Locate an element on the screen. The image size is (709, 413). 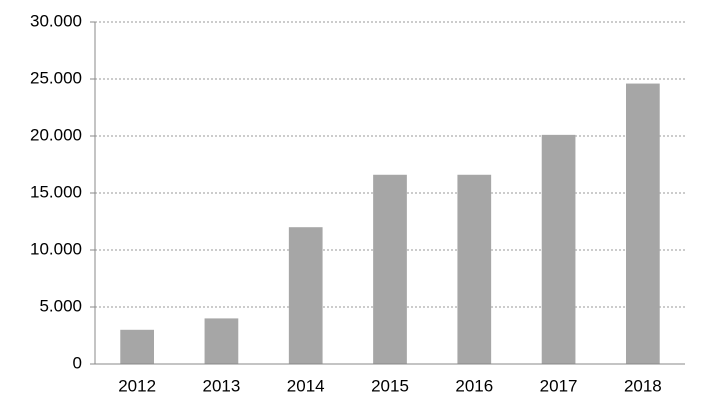
x-tick-label: 2017 is located at coordinates (559, 385).